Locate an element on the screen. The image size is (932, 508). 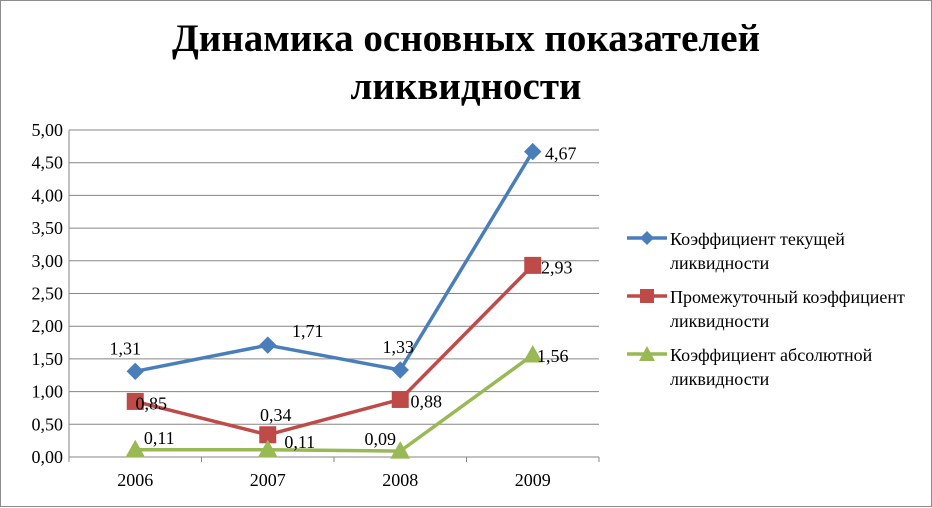
legend-item: Коэффициент абсолютной ликвидности is located at coordinates (776, 372).